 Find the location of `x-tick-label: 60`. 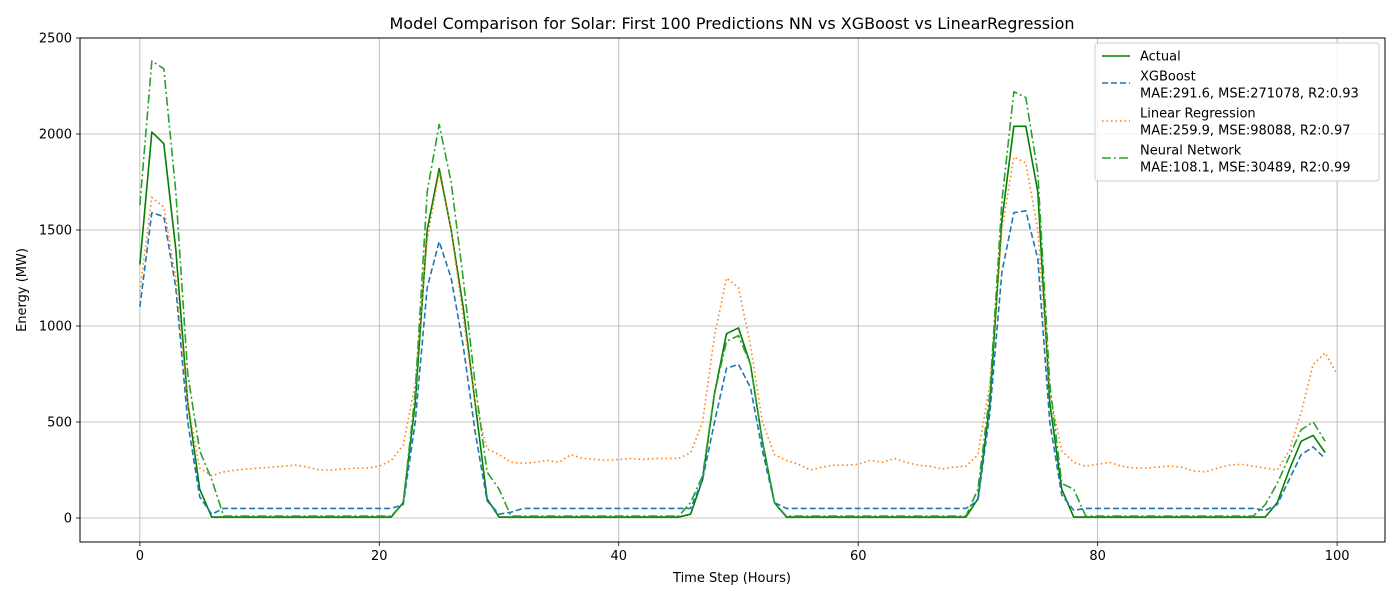

x-tick-label: 60 is located at coordinates (858, 556).